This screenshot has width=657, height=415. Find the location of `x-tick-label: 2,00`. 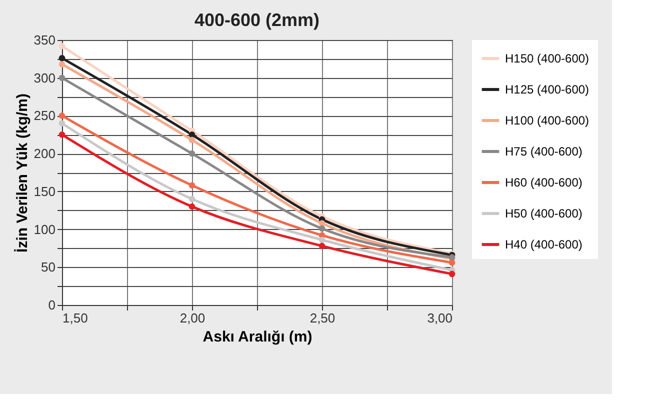

x-tick-label: 2,00 is located at coordinates (193, 318).